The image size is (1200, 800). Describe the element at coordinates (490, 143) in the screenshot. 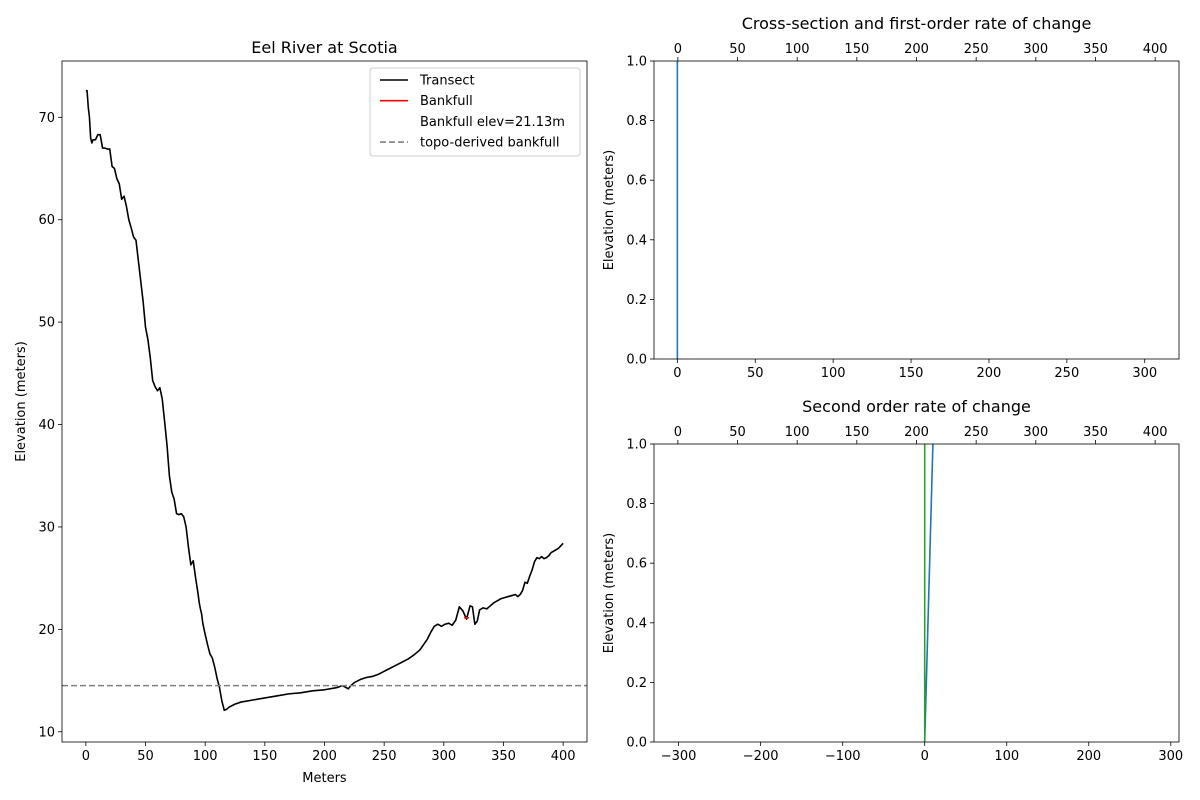

I see `legend-entry-topo-derived-bankfull: topo-derived bankfull` at that location.